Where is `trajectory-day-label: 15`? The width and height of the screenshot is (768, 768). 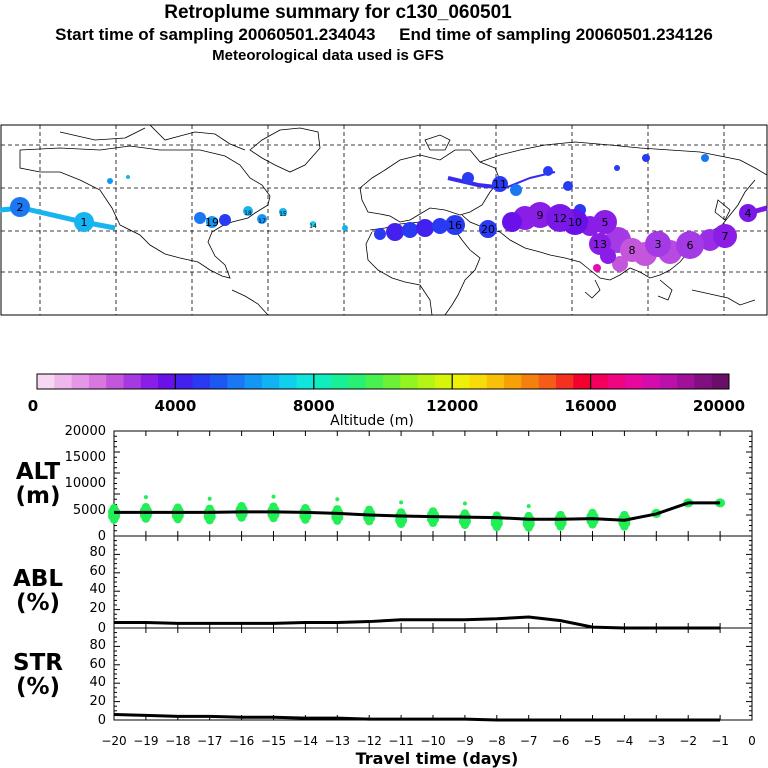 trajectory-day-label: 15 is located at coordinates (283, 214).